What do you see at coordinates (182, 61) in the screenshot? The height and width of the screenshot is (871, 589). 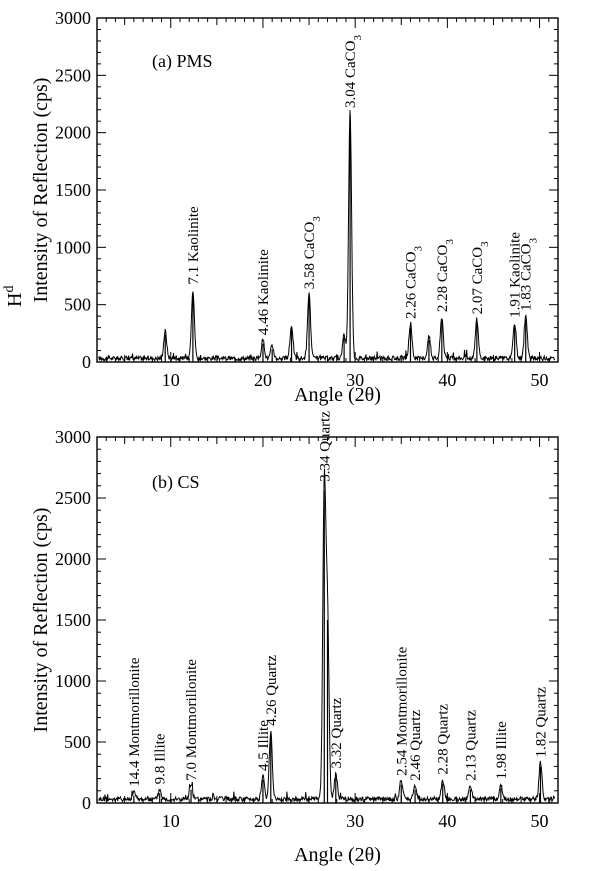 I see `panel-label: (a) PMS` at bounding box center [182, 61].